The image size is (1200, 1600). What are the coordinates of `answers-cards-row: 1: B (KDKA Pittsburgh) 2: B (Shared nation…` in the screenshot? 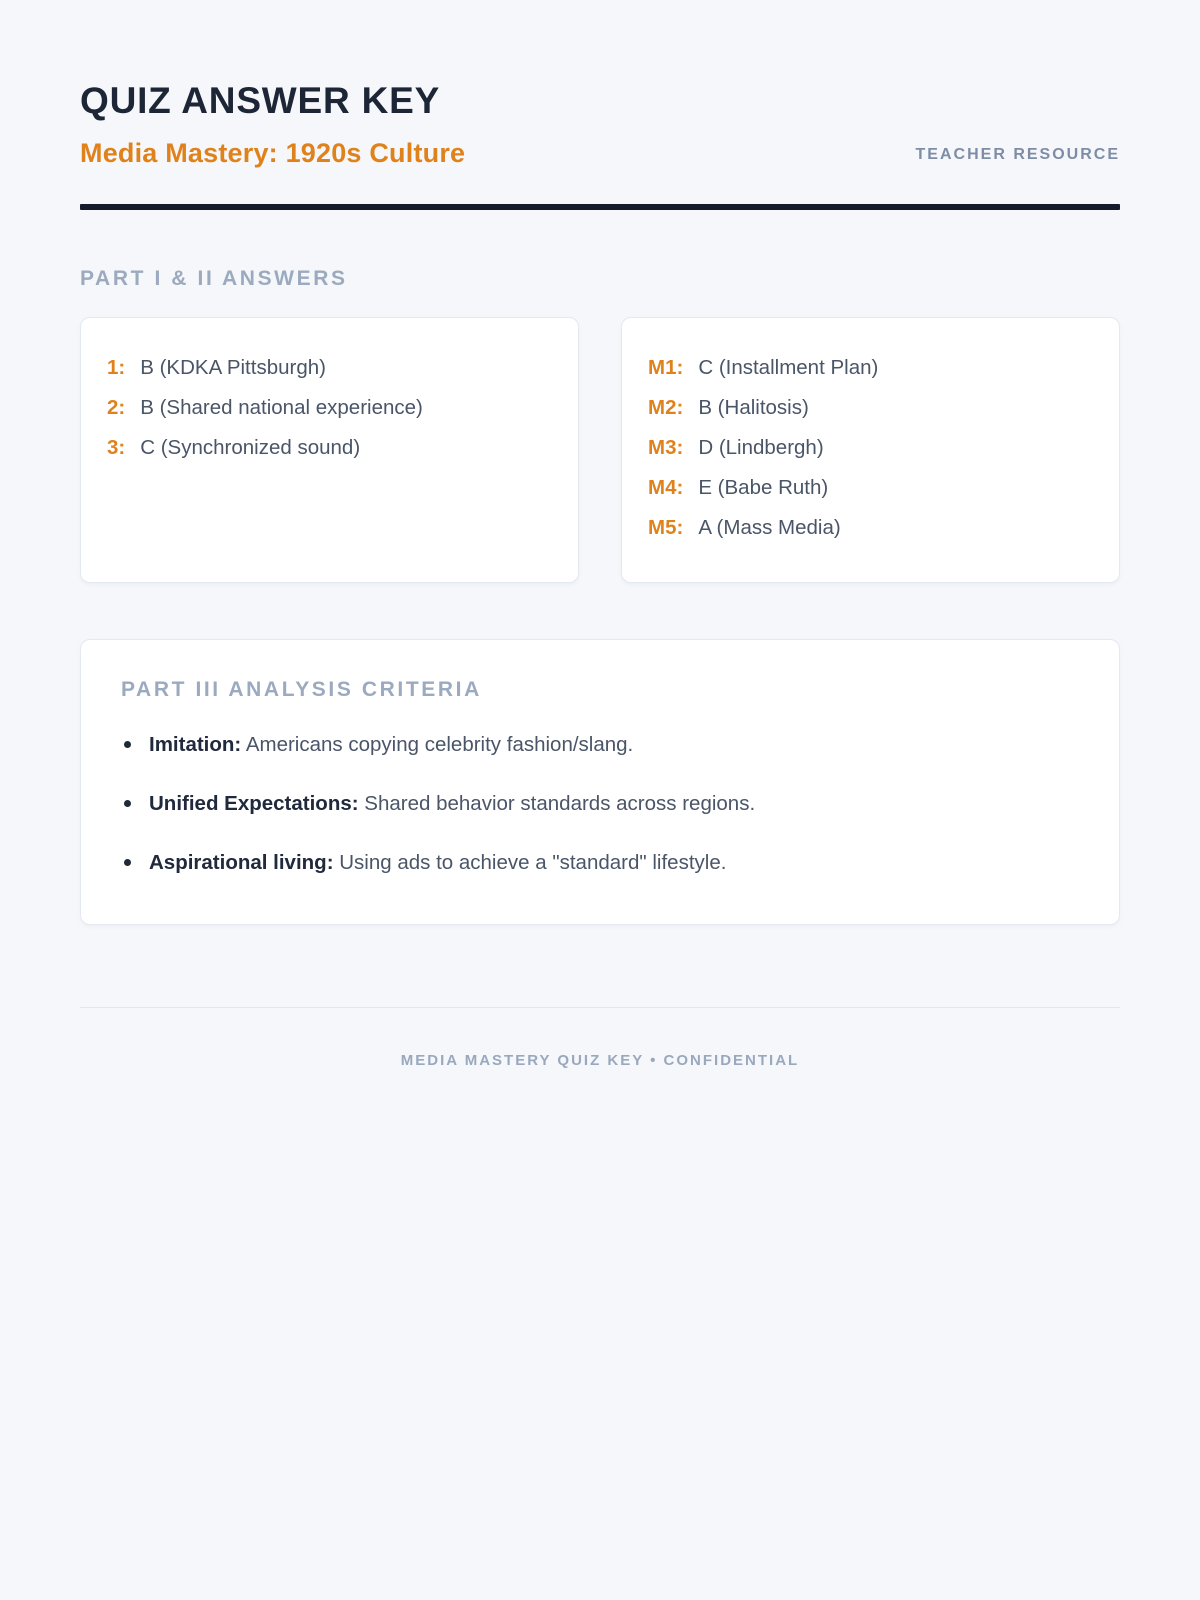 It's located at (600, 449).